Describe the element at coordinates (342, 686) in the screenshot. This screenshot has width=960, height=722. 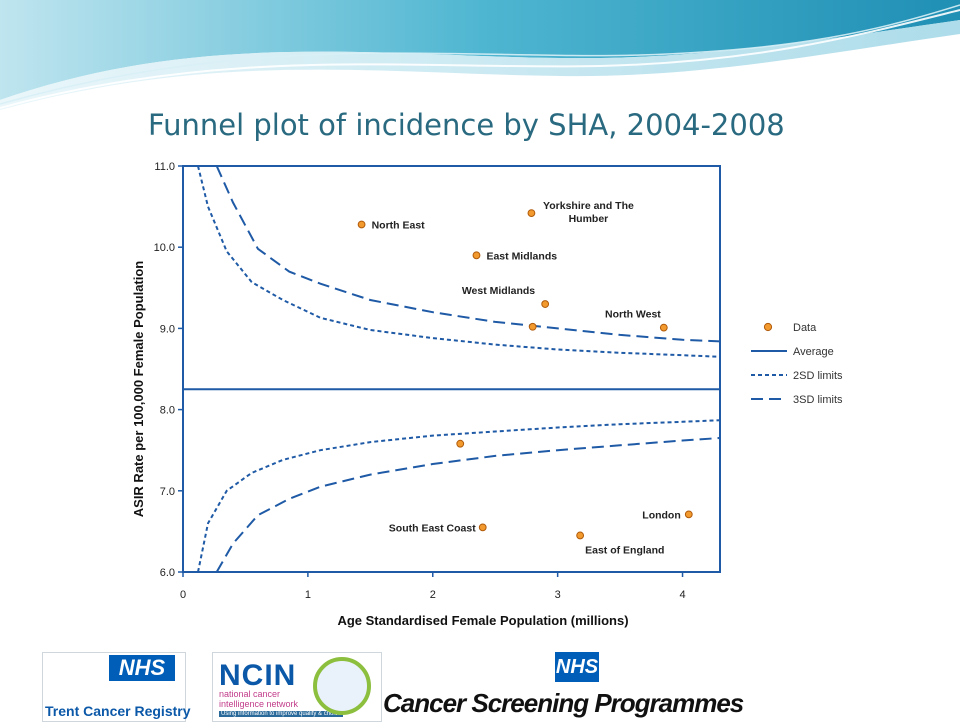
I see `ncin-globe-icon` at that location.